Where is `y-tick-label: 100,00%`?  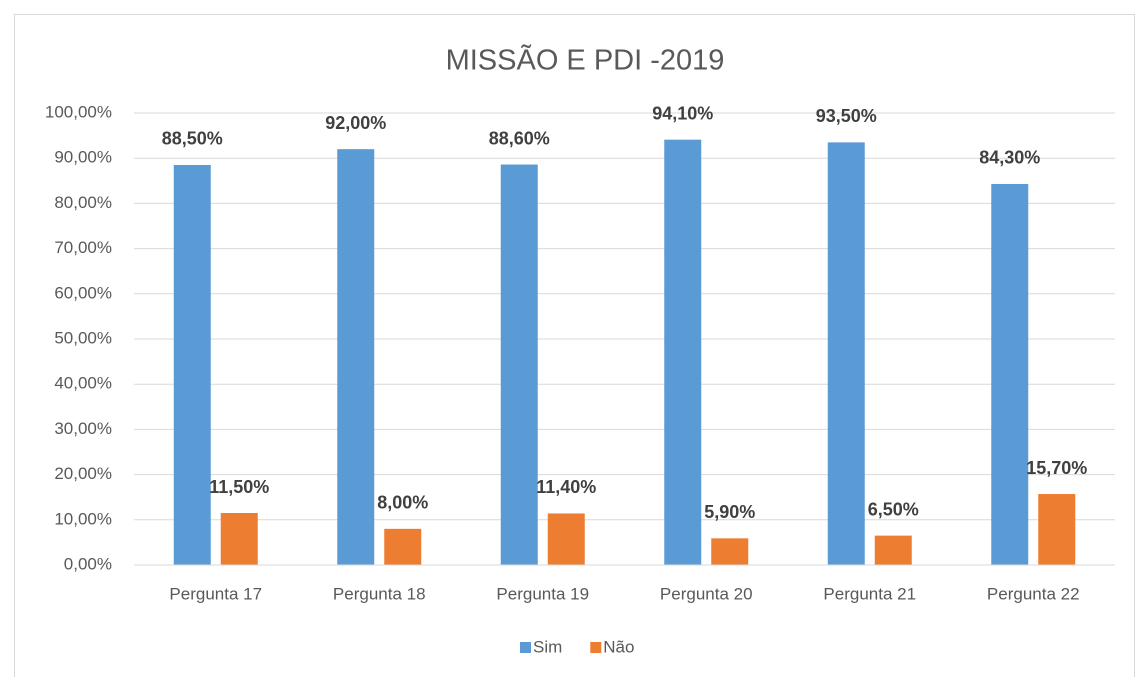
y-tick-label: 100,00% is located at coordinates (78, 111).